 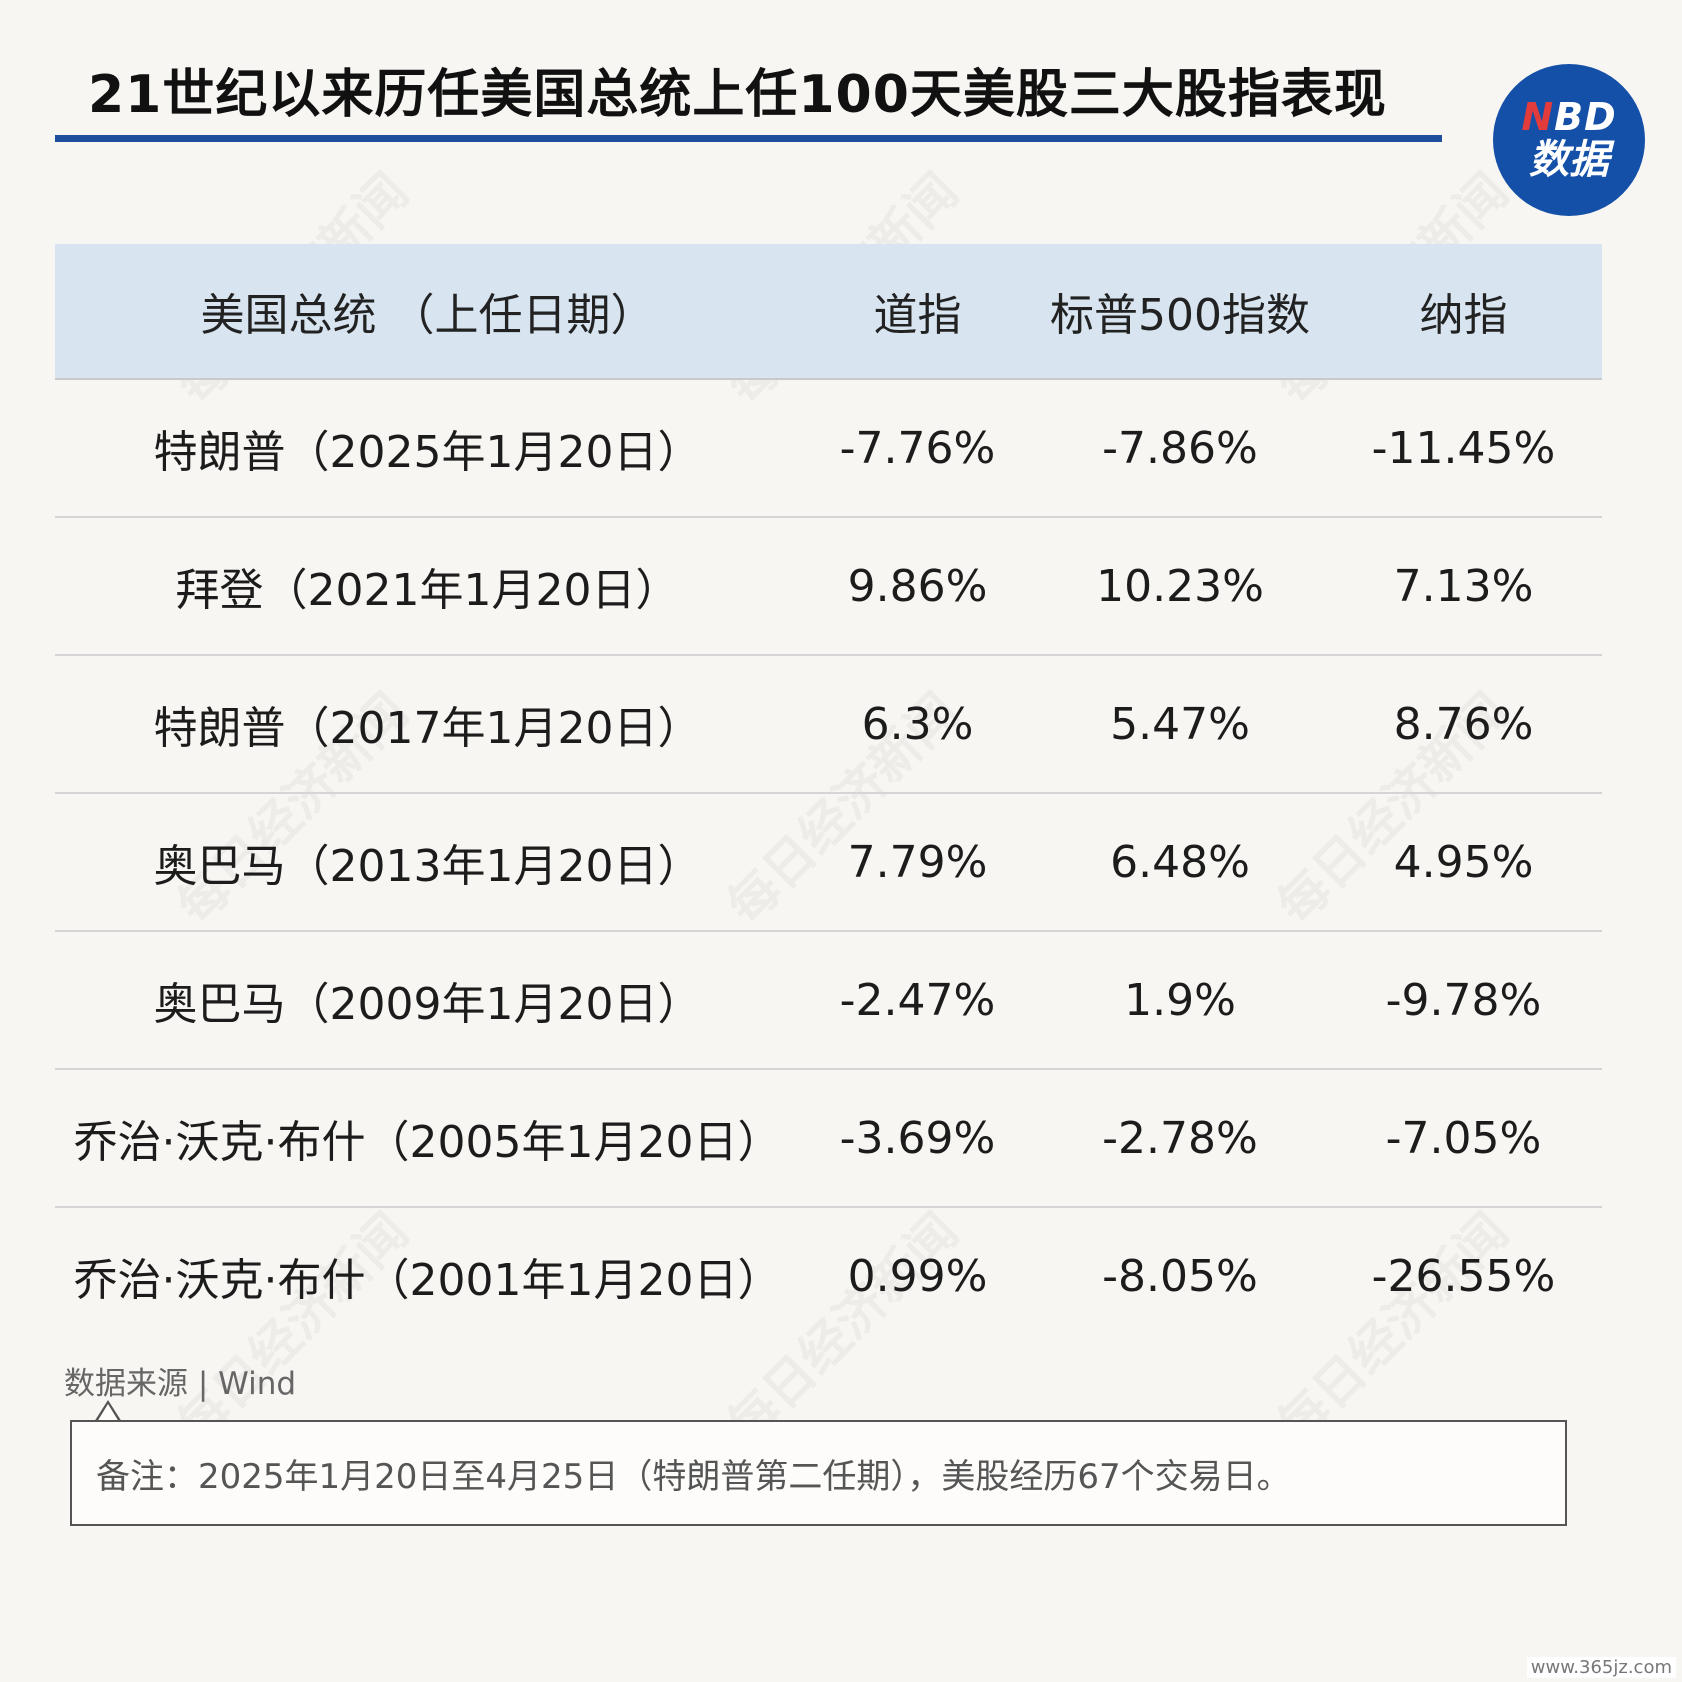 I want to click on title-underline, so click(x=748, y=138).